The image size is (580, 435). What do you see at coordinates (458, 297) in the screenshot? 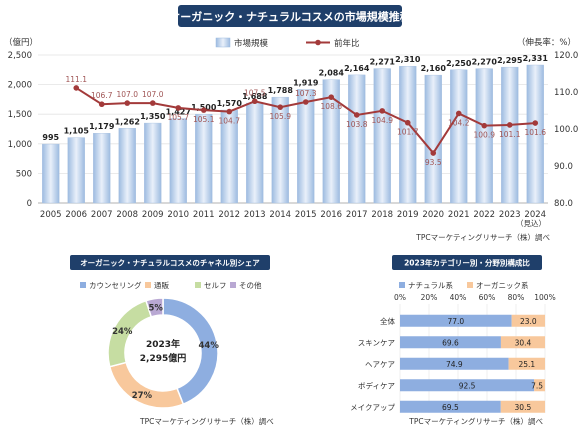
I see `stack-tick-label: 40%` at bounding box center [458, 297].